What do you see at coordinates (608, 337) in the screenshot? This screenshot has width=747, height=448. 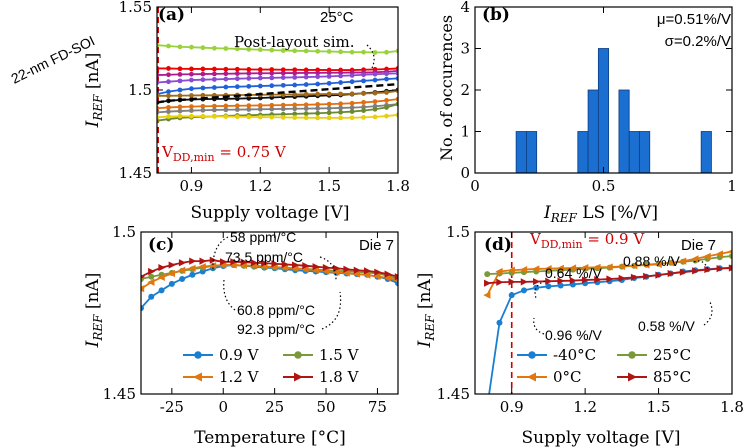 I see `panel-d-series--40-C` at bounding box center [608, 337].